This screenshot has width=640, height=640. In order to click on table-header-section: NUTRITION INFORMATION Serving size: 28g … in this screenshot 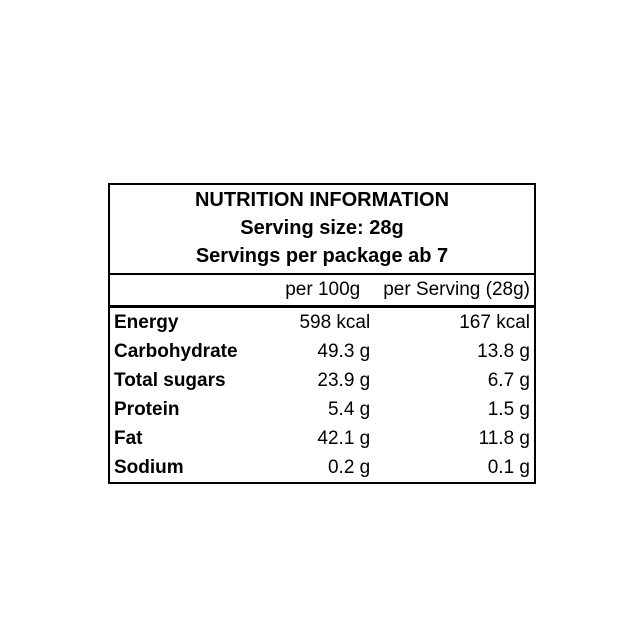, I will do `click(322, 229)`.